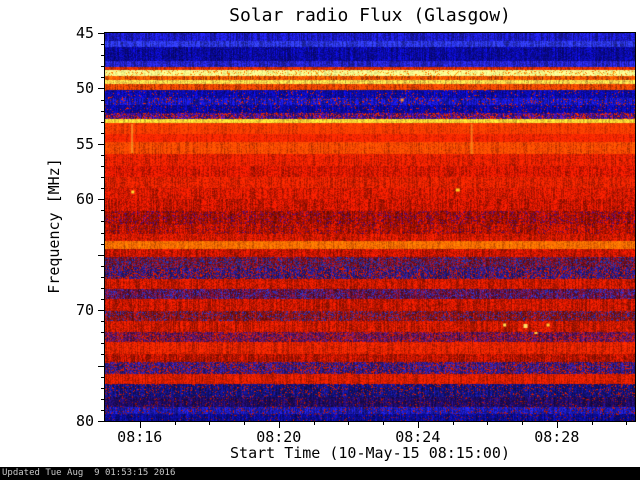 This screenshot has height=480, width=640. Describe the element at coordinates (320, 473) in the screenshot. I see `footer-bar: Updated Tue Aug 9 01:53:15 2016` at that location.